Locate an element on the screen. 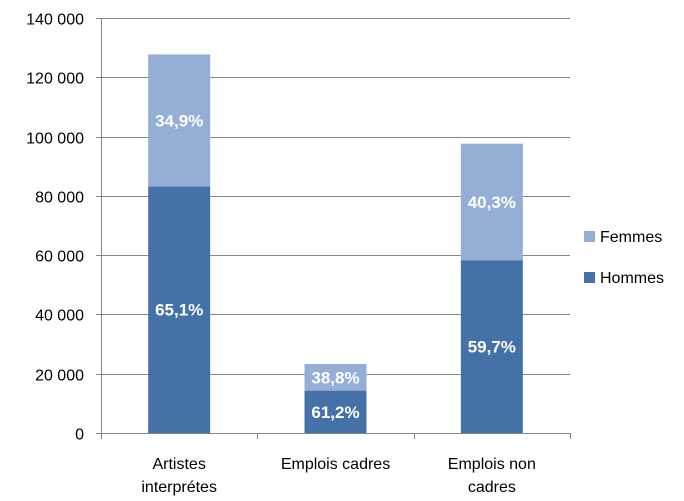 This screenshot has width=684, height=501. x-tick-label: Emplois non cadres is located at coordinates (492, 476).